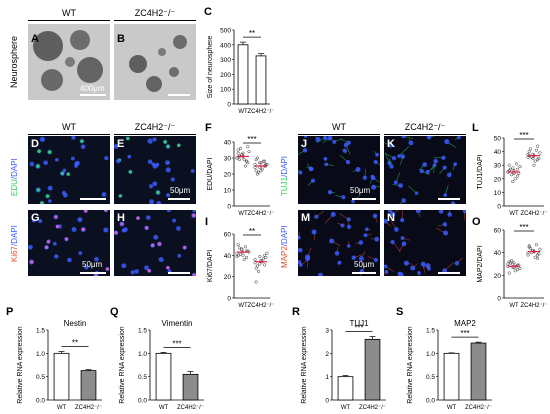 This screenshot has height=414, width=550. Describe the element at coordinates (69, 62) in the screenshot. I see `image-a-wt-neurosphere` at that location.